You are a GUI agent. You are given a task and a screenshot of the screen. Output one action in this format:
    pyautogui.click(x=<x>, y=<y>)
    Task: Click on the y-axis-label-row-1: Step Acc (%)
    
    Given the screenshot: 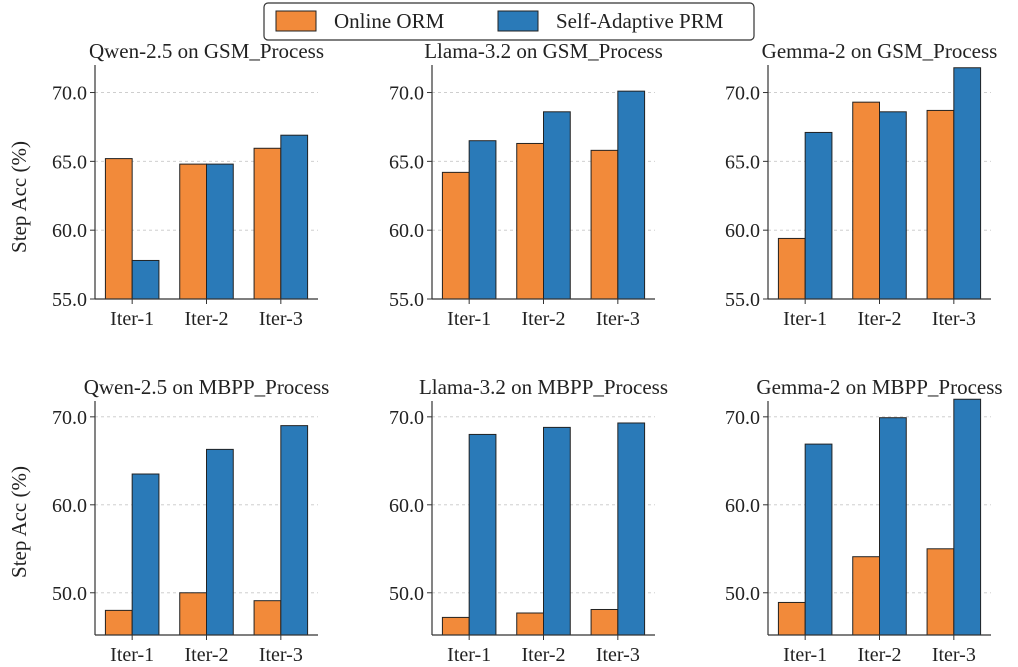 What is the action you would take?
    pyautogui.click(x=19, y=197)
    